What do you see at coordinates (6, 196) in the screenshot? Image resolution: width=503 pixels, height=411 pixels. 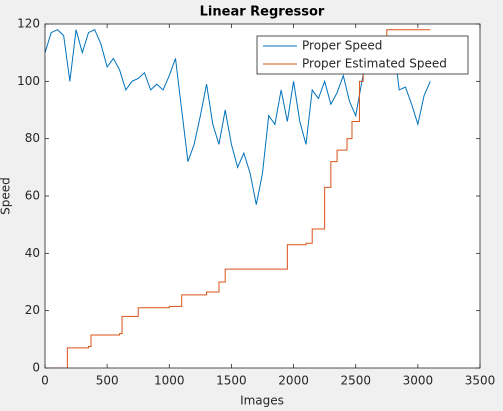 I see `y-axis-label: Speed` at bounding box center [6, 196].